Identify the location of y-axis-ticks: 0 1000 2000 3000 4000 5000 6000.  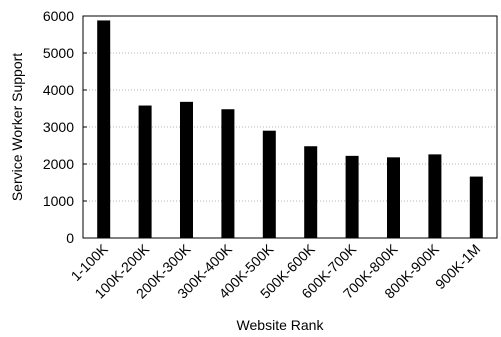
(65, 127).